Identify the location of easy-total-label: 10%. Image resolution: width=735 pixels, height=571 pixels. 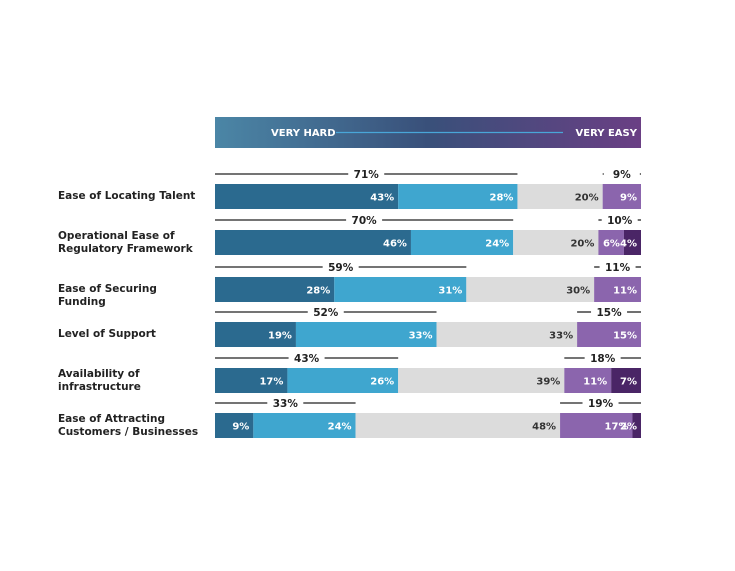
(620, 221).